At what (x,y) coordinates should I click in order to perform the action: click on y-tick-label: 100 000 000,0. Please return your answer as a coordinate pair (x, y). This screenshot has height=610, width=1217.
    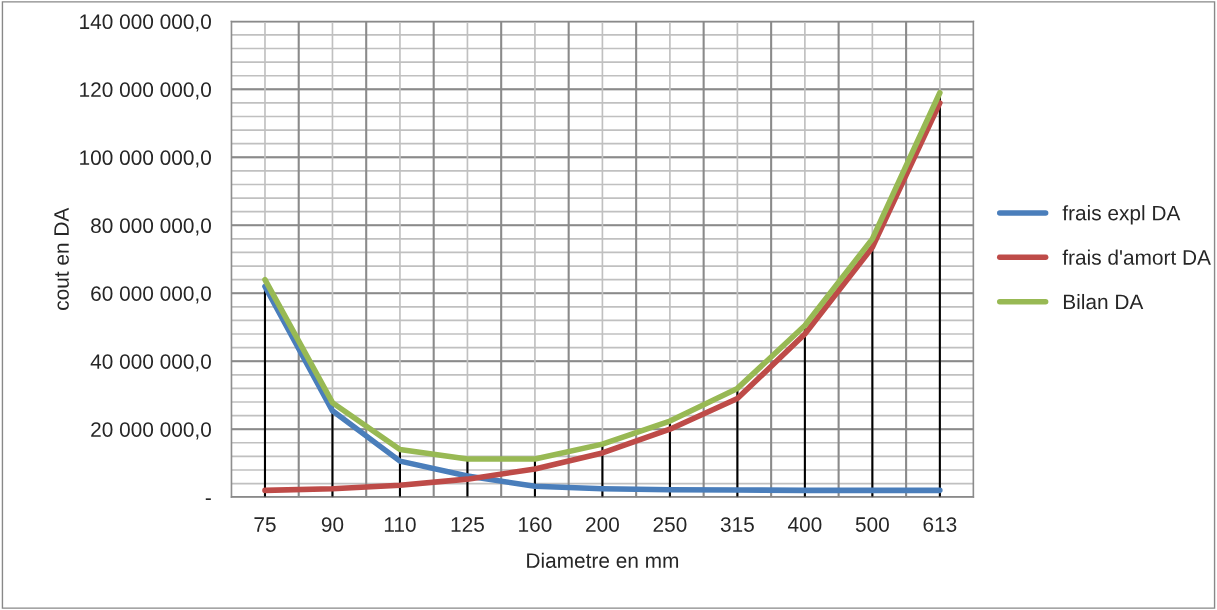
    Looking at the image, I should click on (145, 159).